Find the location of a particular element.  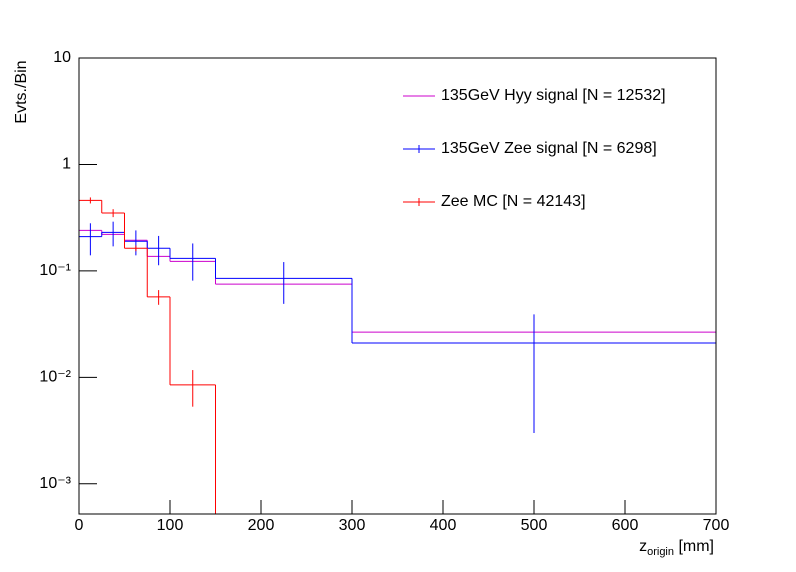

x-tick-label: 400 is located at coordinates (443, 525).